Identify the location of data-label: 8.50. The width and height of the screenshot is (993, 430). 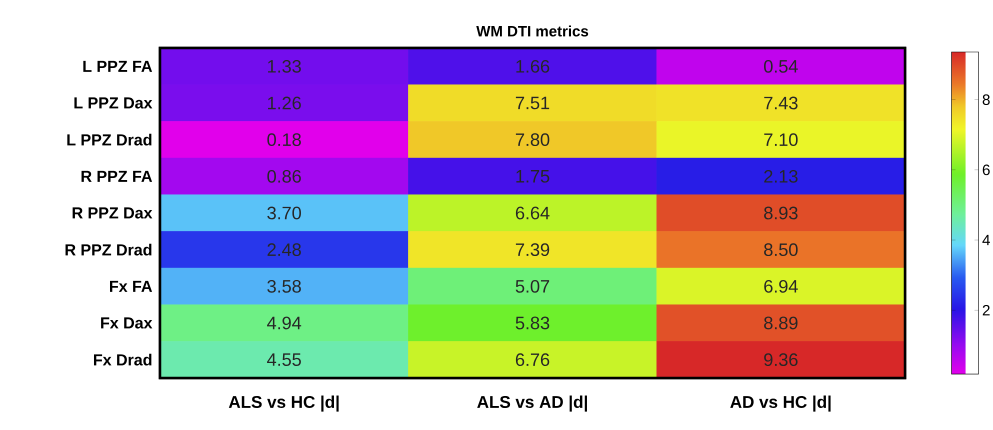
(781, 249).